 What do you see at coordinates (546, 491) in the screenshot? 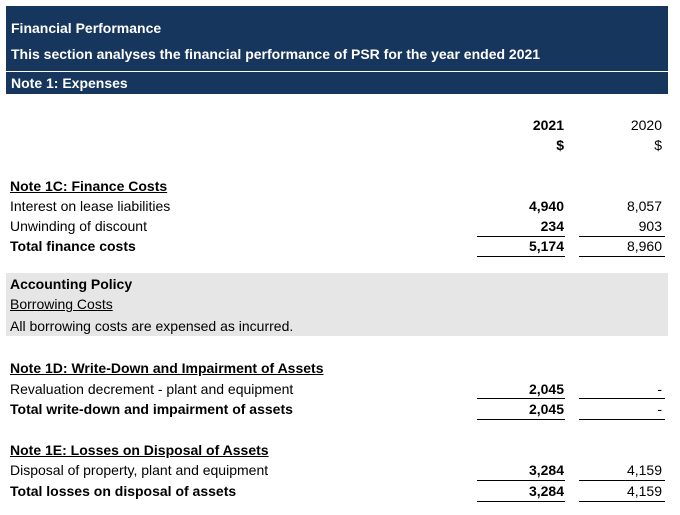
I see `total-value-2021: 3,284` at bounding box center [546, 491].